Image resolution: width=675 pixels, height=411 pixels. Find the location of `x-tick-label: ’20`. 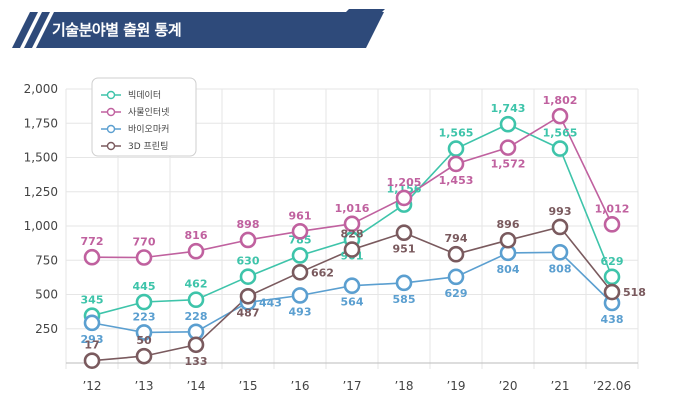

x-tick-label: ’20 is located at coordinates (507, 386).